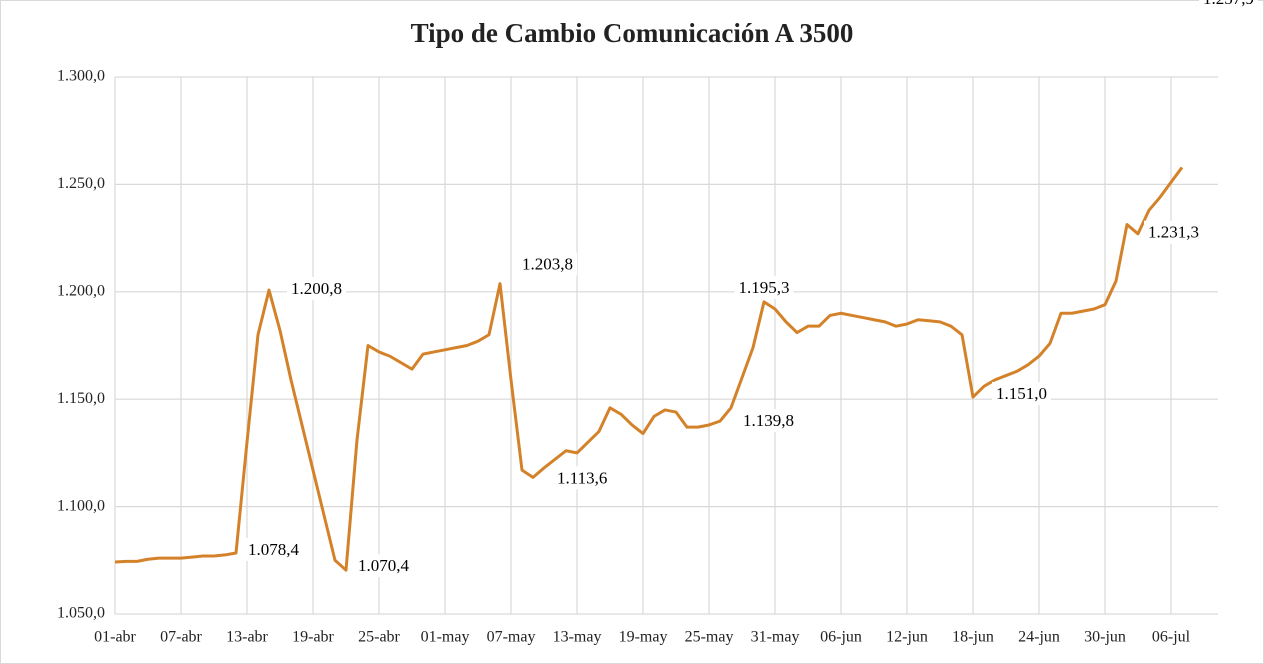 This screenshot has height=664, width=1264. Describe the element at coordinates (181, 637) in the screenshot. I see `x-tick-label: 07-abr` at that location.